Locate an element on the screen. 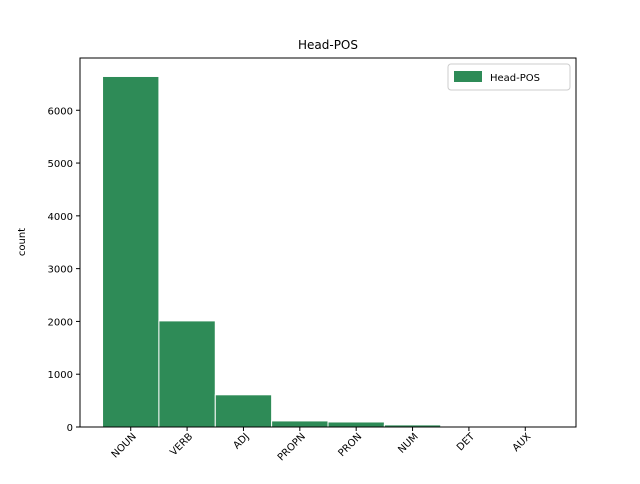  y-tick-label: 2000 is located at coordinates (60, 322).